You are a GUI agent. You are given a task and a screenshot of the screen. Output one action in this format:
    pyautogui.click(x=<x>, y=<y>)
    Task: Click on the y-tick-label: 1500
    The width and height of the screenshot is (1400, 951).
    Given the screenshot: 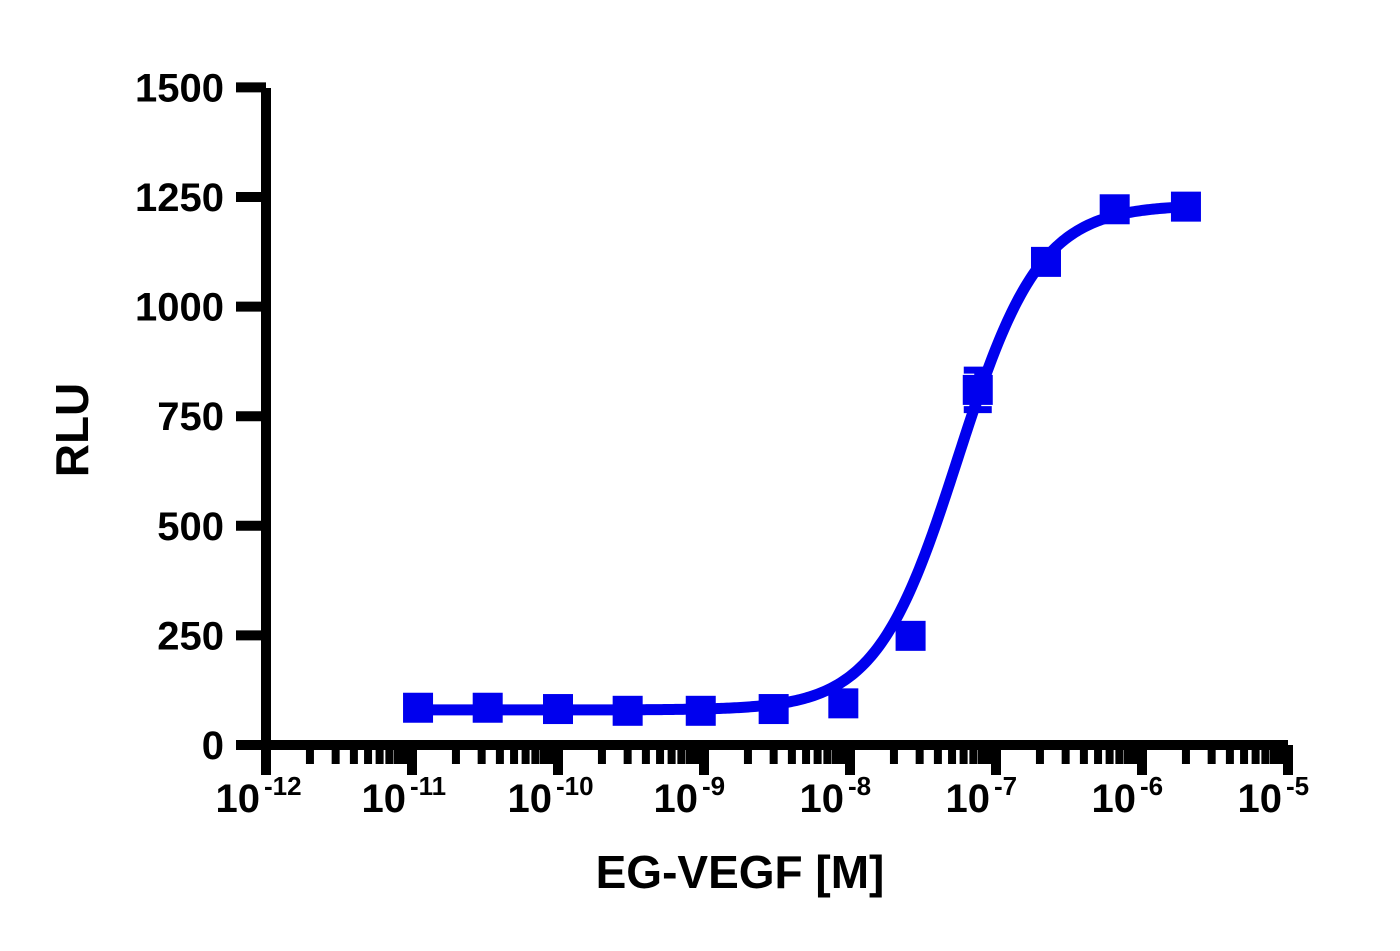 What is the action you would take?
    pyautogui.click(x=179, y=88)
    